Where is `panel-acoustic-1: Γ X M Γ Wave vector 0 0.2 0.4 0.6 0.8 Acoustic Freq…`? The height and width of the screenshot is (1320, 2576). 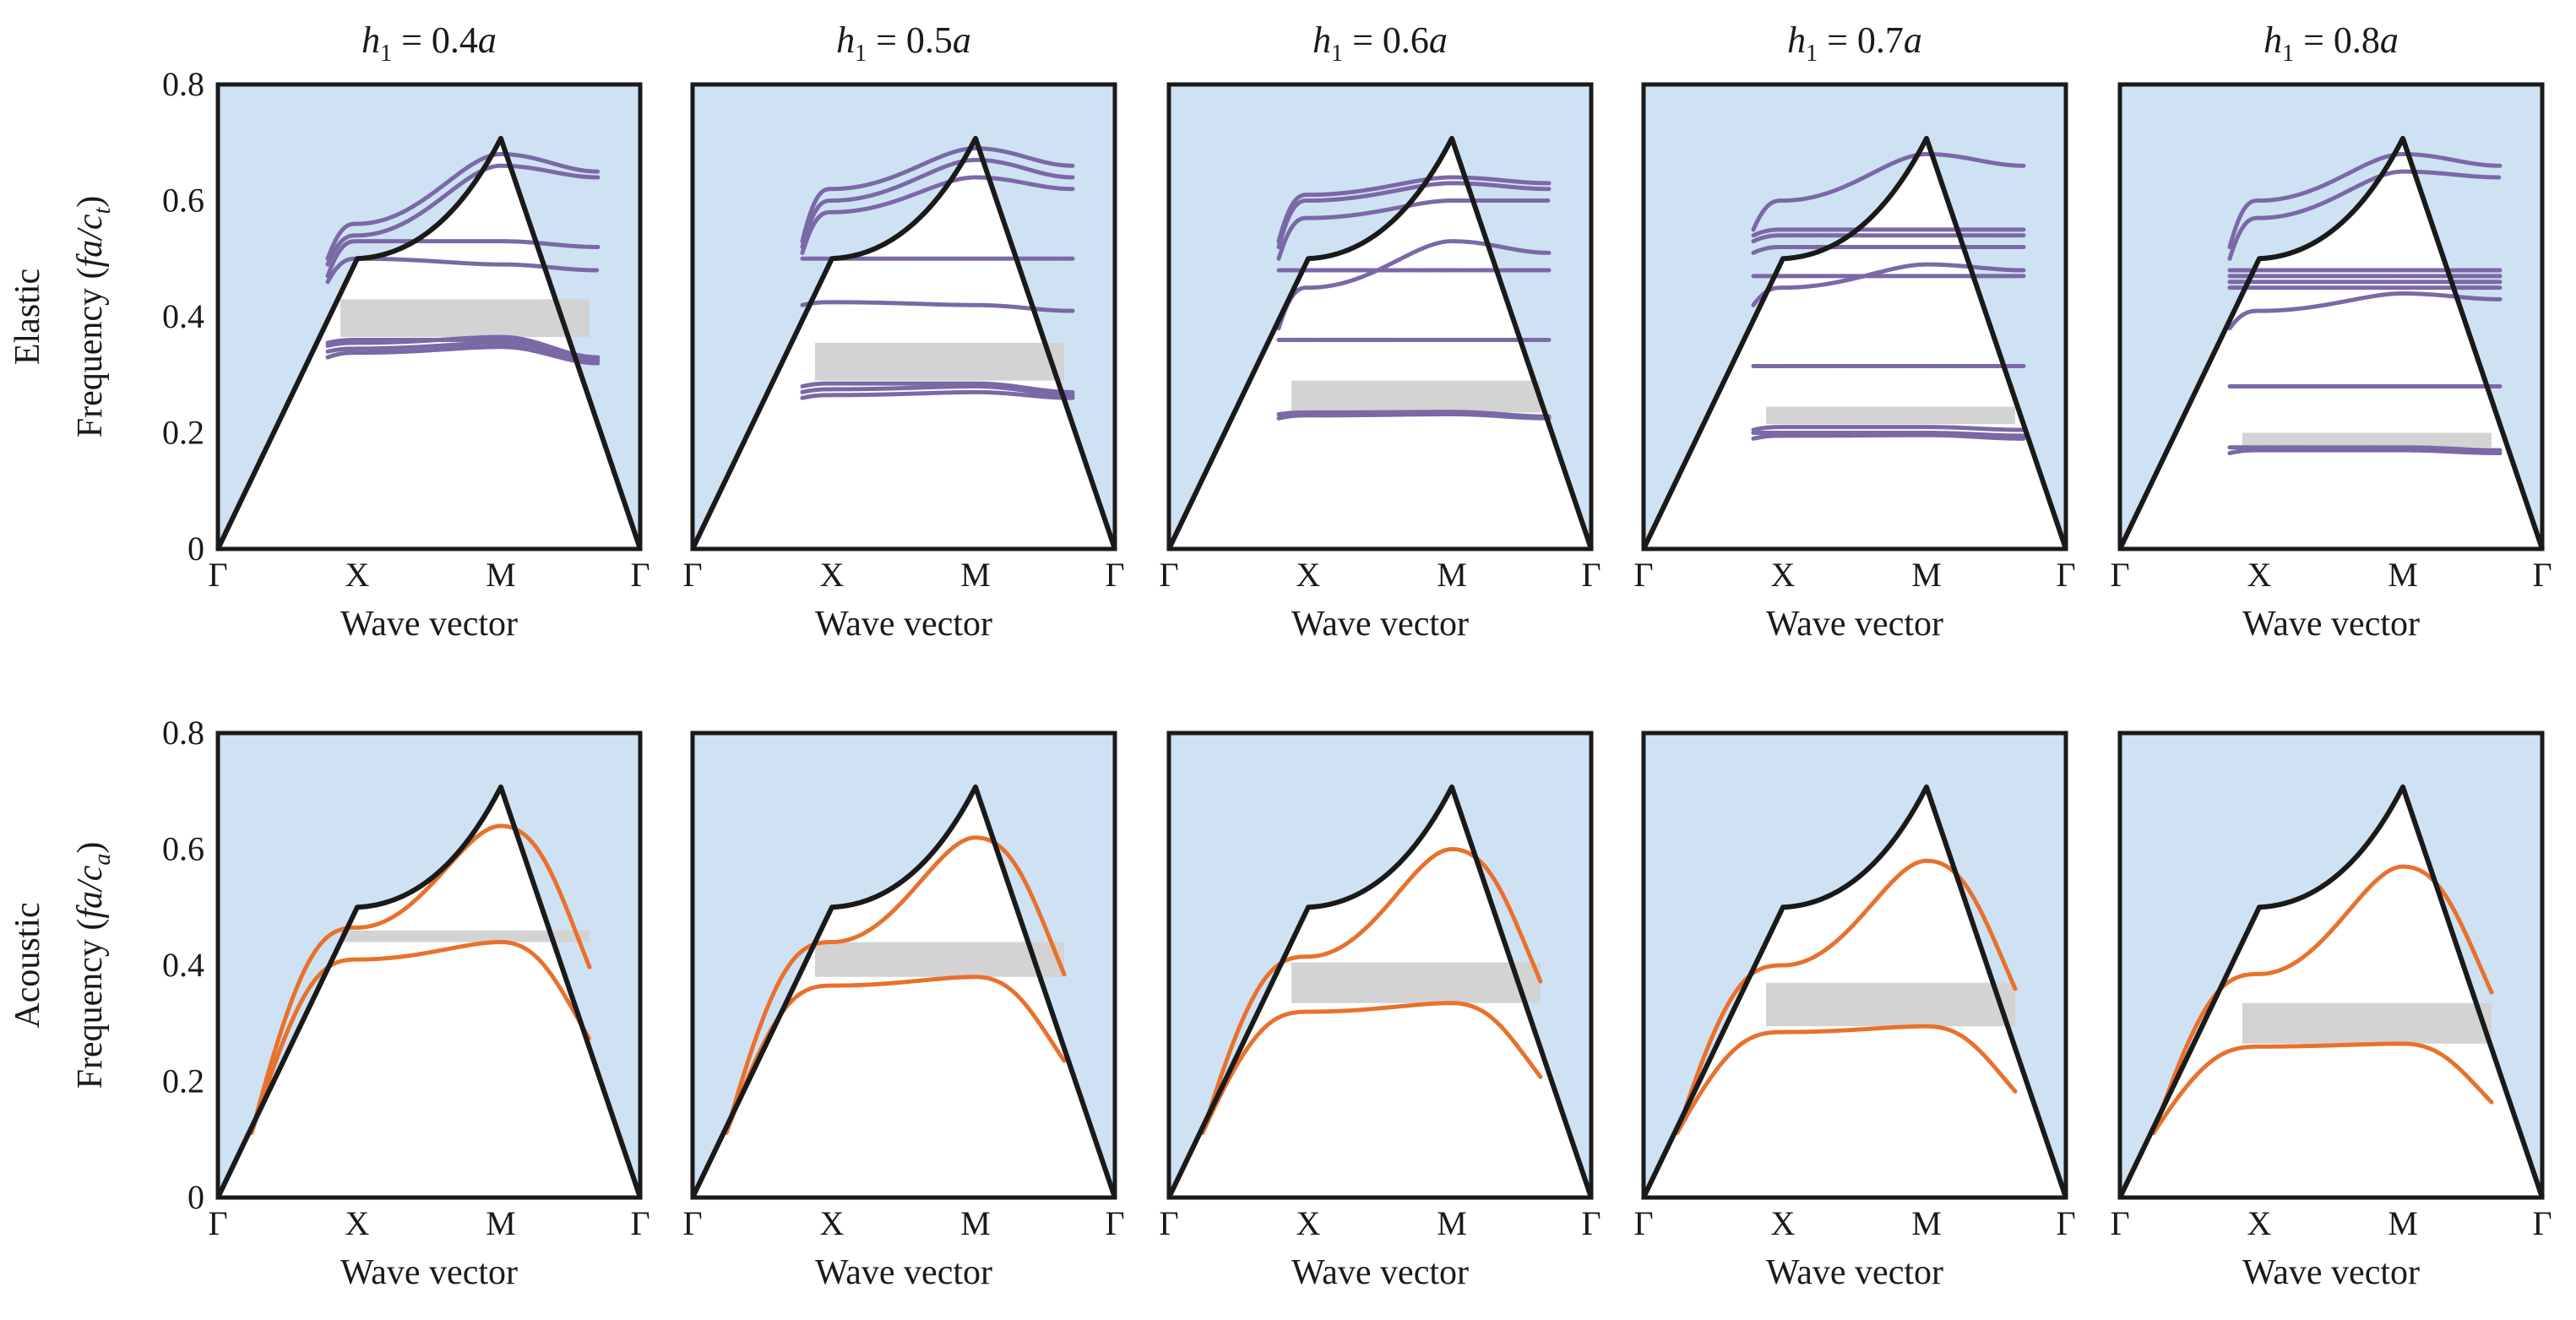
panel-acoustic-1: Γ X M Γ Wave vector 0 0.2 0.4 0.6 0.8 Acoustic Freq… is located at coordinates (329, 1003).